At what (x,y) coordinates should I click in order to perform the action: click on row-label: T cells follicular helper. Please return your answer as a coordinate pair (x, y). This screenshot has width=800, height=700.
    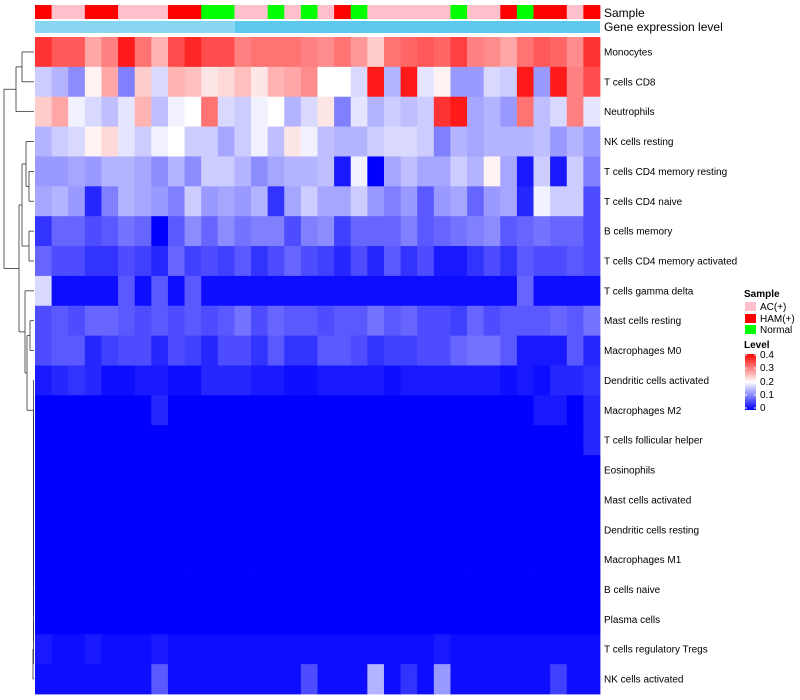
    Looking at the image, I should click on (653, 441).